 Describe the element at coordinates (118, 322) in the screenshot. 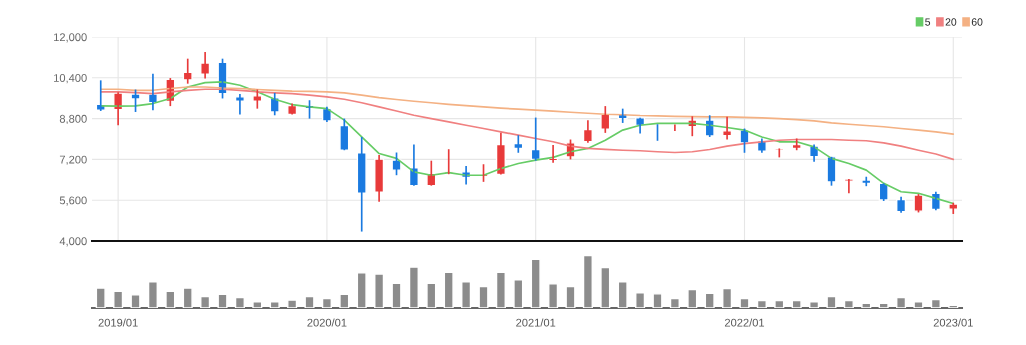

I see `x-tick-label: 2019/01` at that location.